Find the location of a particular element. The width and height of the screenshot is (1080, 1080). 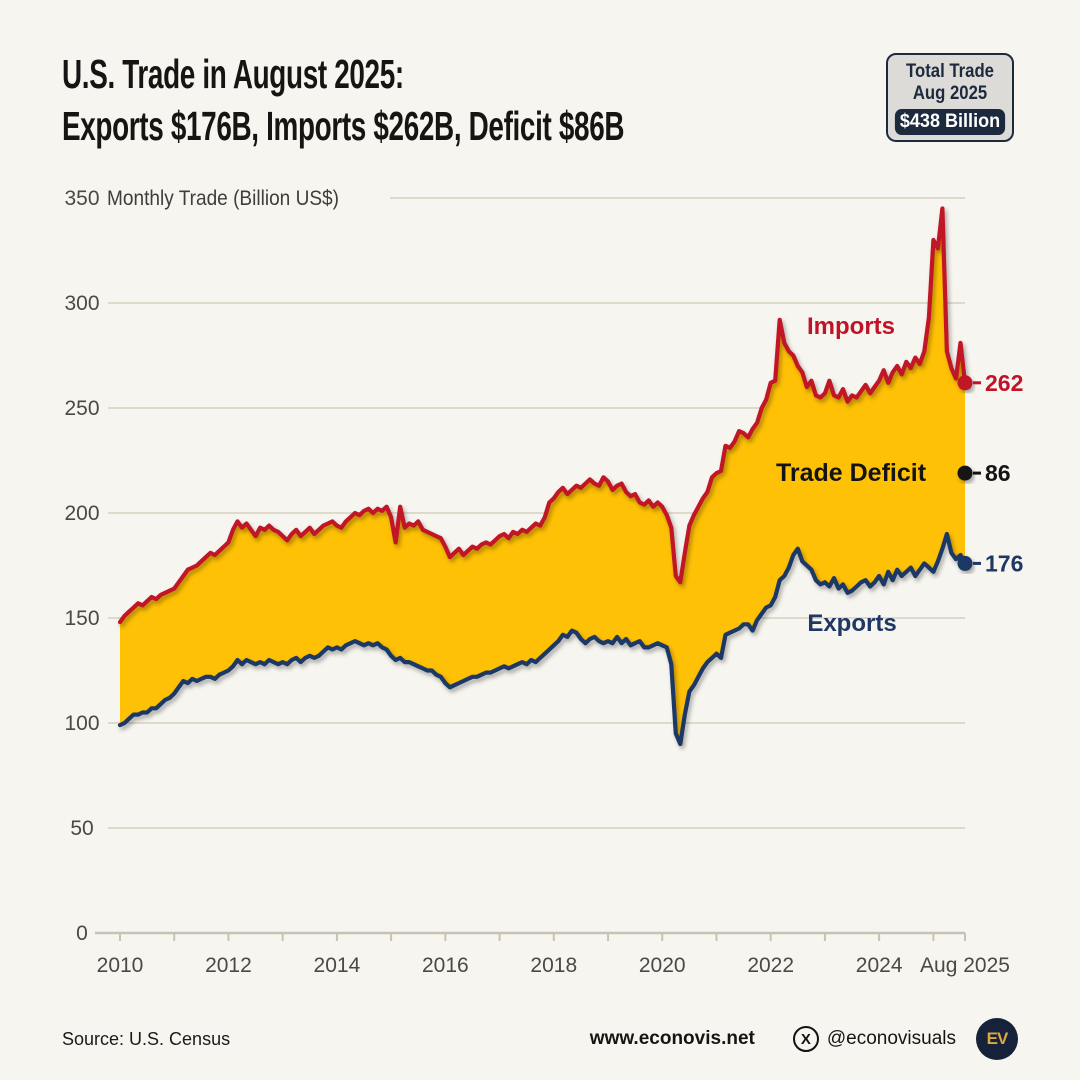

y-tick-label-0: 0 is located at coordinates (82, 933).